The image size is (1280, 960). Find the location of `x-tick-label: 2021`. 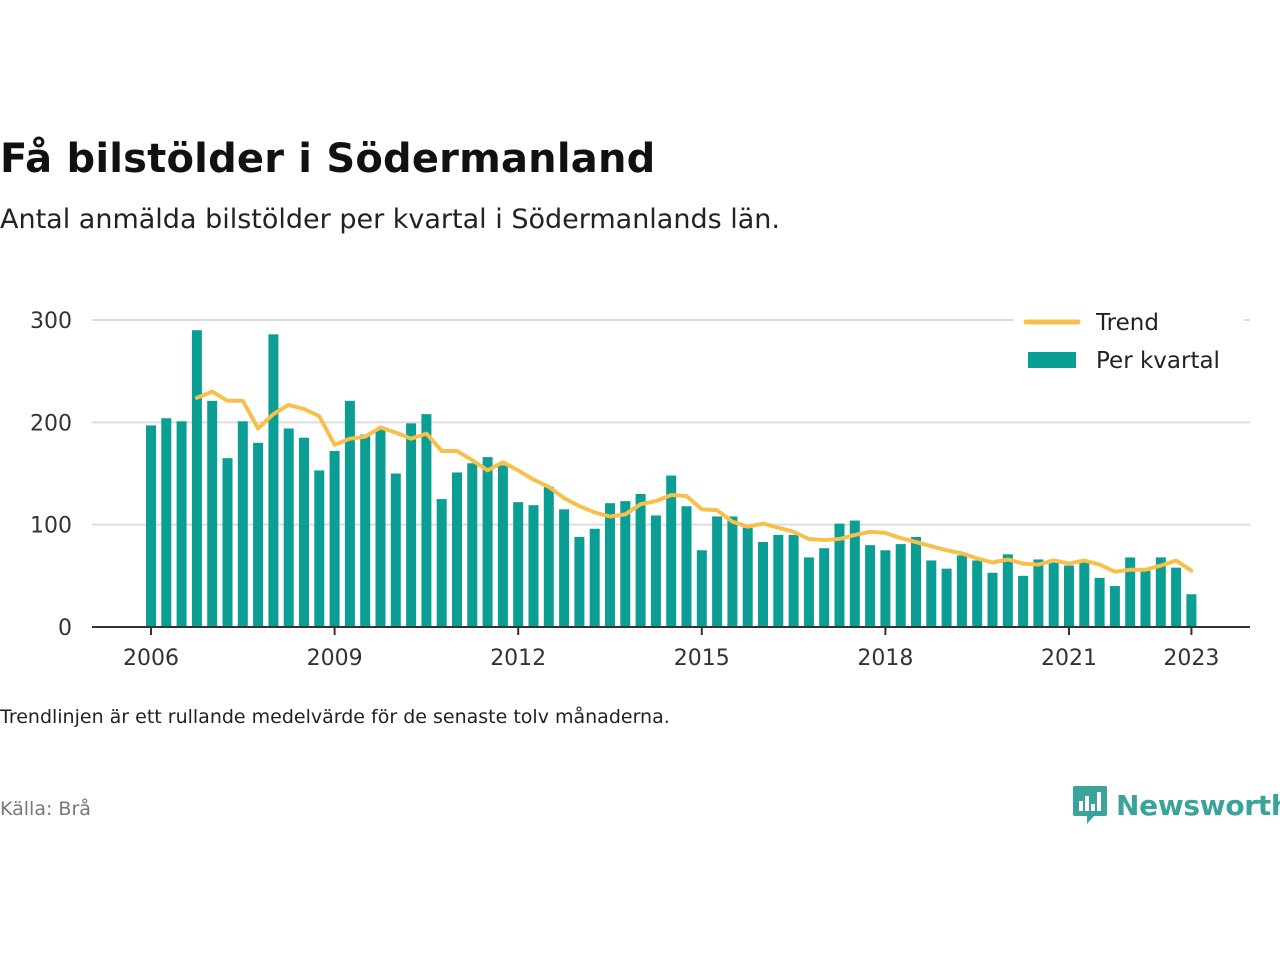

x-tick-label: 2021 is located at coordinates (1069, 658).